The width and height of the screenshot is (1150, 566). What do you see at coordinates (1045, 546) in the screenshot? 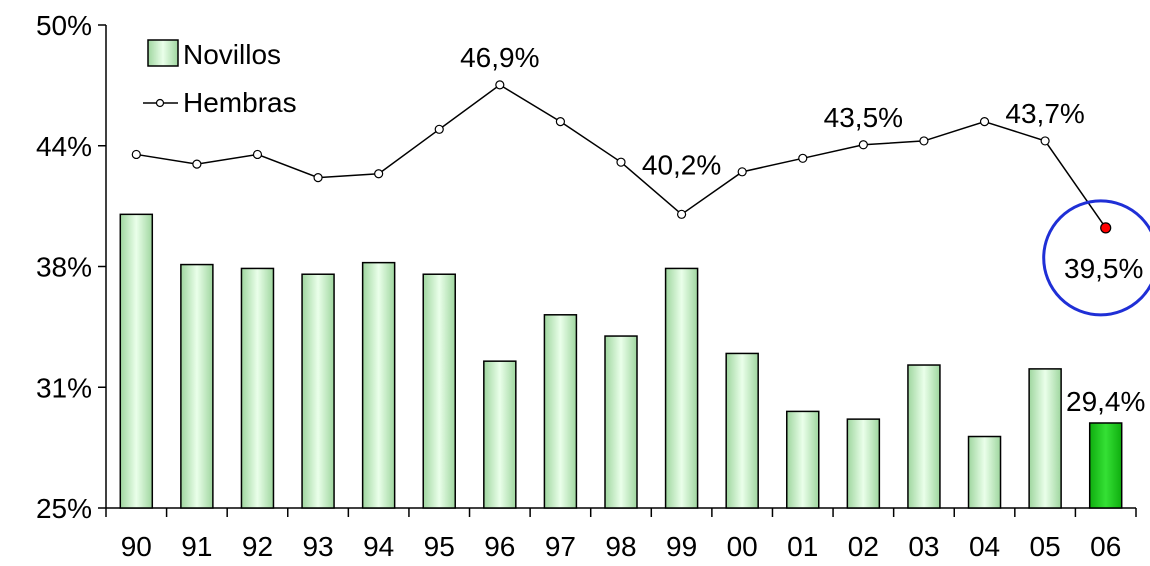
I see `x-tick-label: 05` at bounding box center [1045, 546].